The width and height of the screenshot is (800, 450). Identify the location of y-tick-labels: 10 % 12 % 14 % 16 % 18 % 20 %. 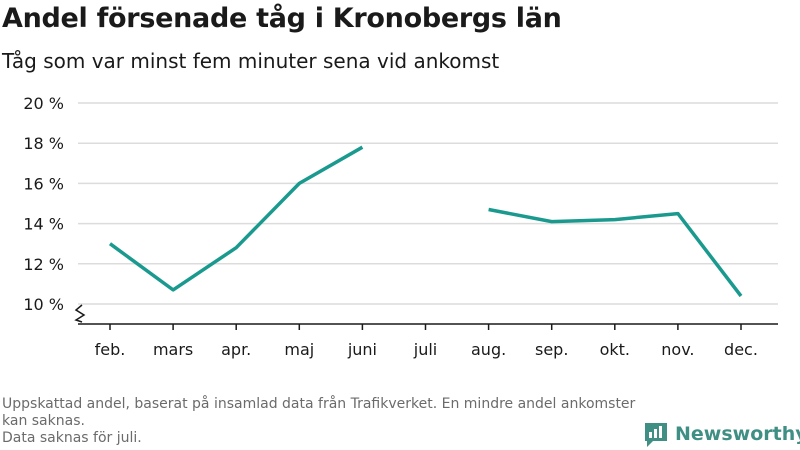
(43, 204).